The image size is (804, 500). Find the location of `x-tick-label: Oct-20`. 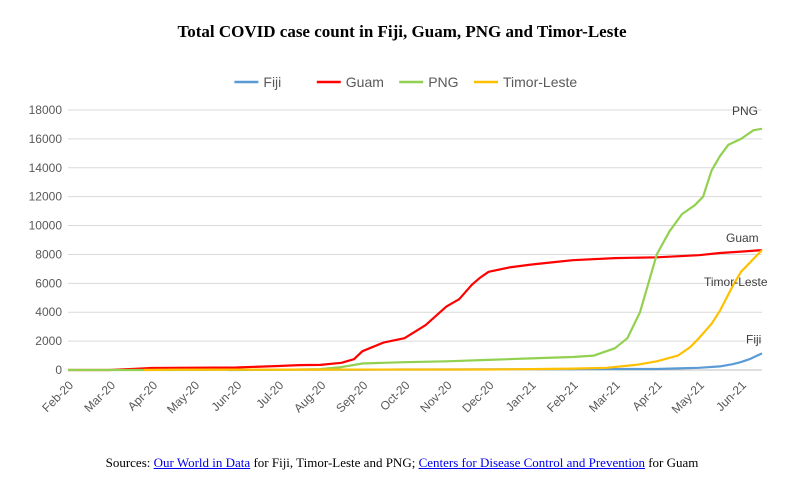

x-tick-label: Oct-20 is located at coordinates (395, 396).